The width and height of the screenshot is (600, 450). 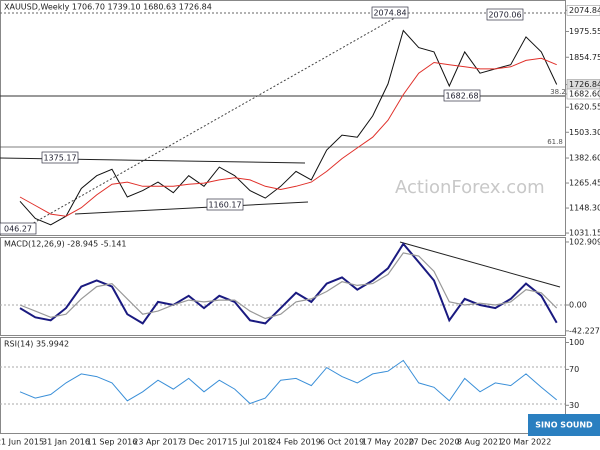 What do you see at coordinates (66, 442) in the screenshot?
I see `x-tick-label: 31 Jan 2016` at bounding box center [66, 442].